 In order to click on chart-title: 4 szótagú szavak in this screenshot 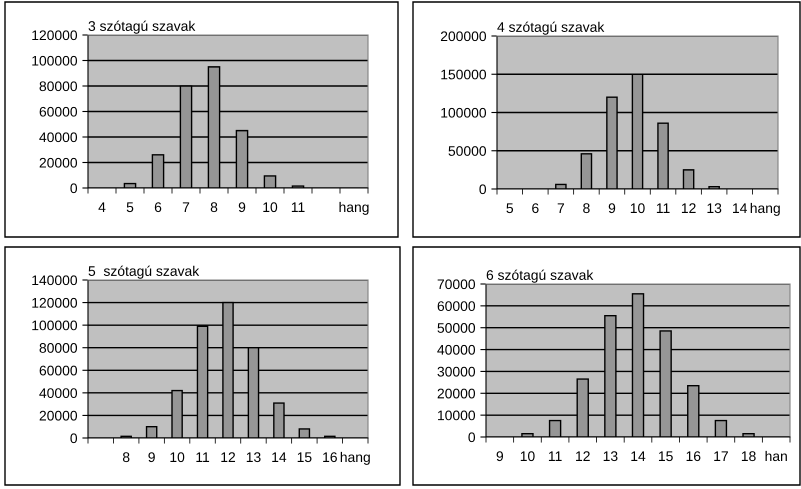, I will do `click(550, 28)`.